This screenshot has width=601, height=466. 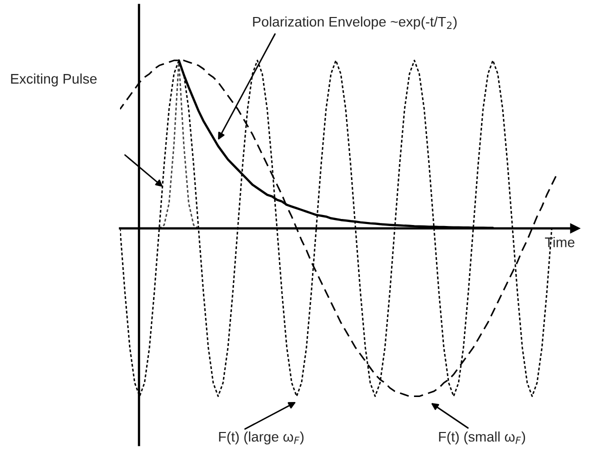 I want to click on text: F(t) (small ω$_{F}$), so click(x=482, y=437).